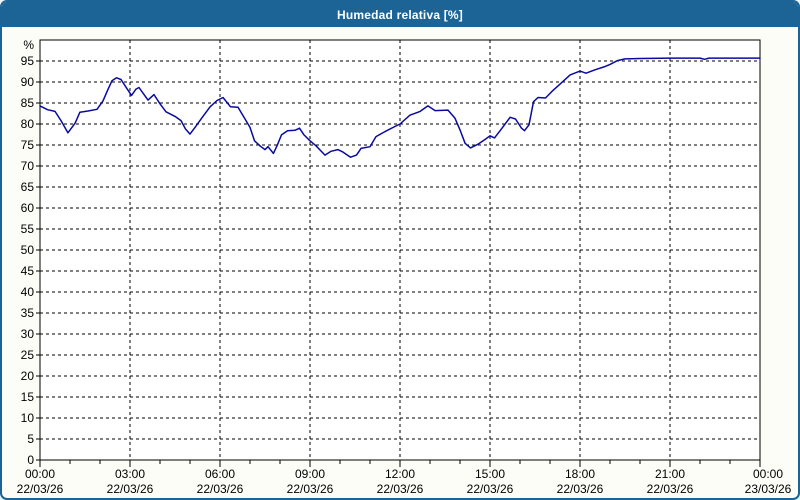  Describe the element at coordinates (28, 229) in the screenshot. I see `y-tick-label: 55` at that location.